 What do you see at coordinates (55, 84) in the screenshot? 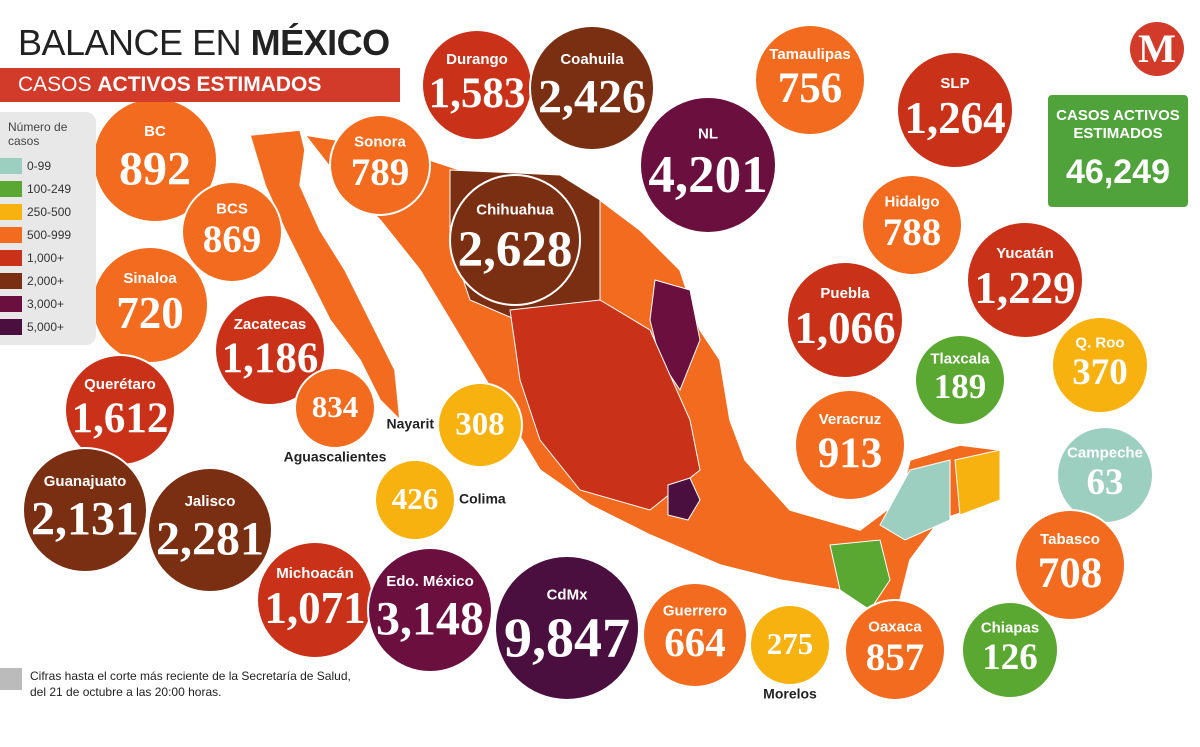
I see `subtitle-light: CASOS` at bounding box center [55, 84].